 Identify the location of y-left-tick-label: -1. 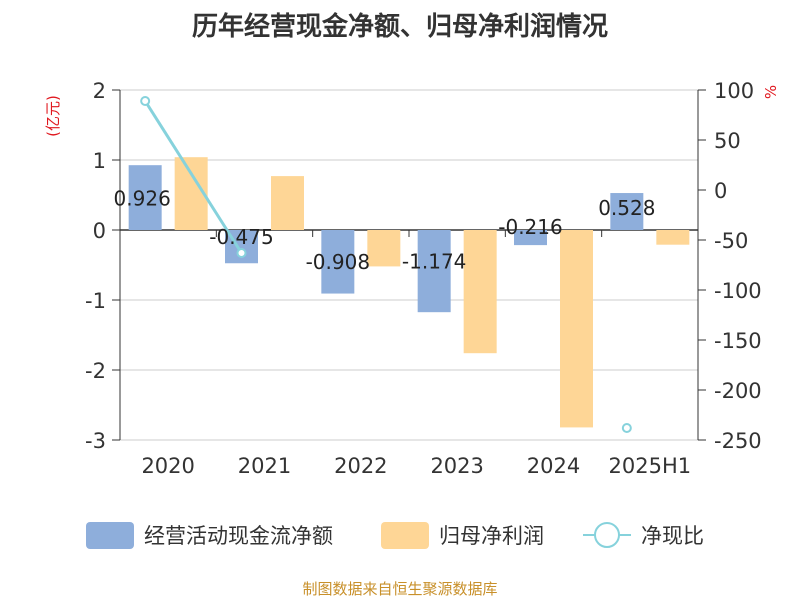
(95, 301).